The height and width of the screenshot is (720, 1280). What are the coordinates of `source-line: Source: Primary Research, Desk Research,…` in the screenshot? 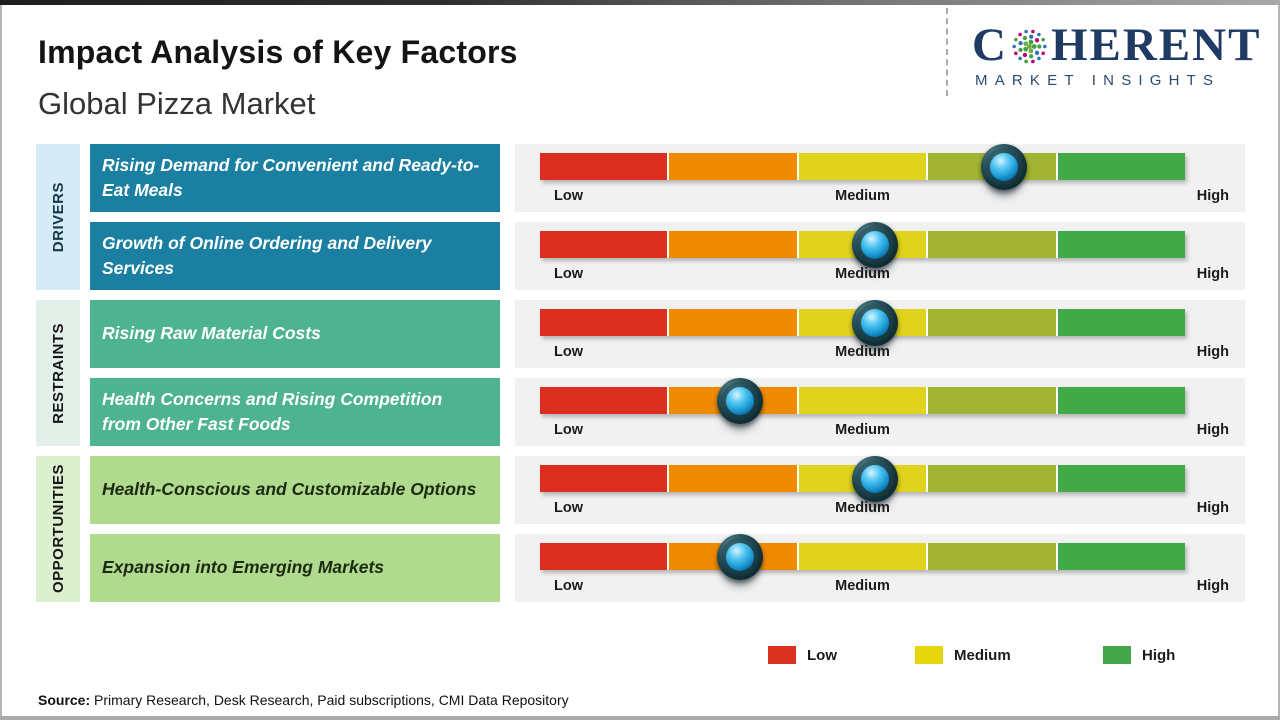 It's located at (303, 700).